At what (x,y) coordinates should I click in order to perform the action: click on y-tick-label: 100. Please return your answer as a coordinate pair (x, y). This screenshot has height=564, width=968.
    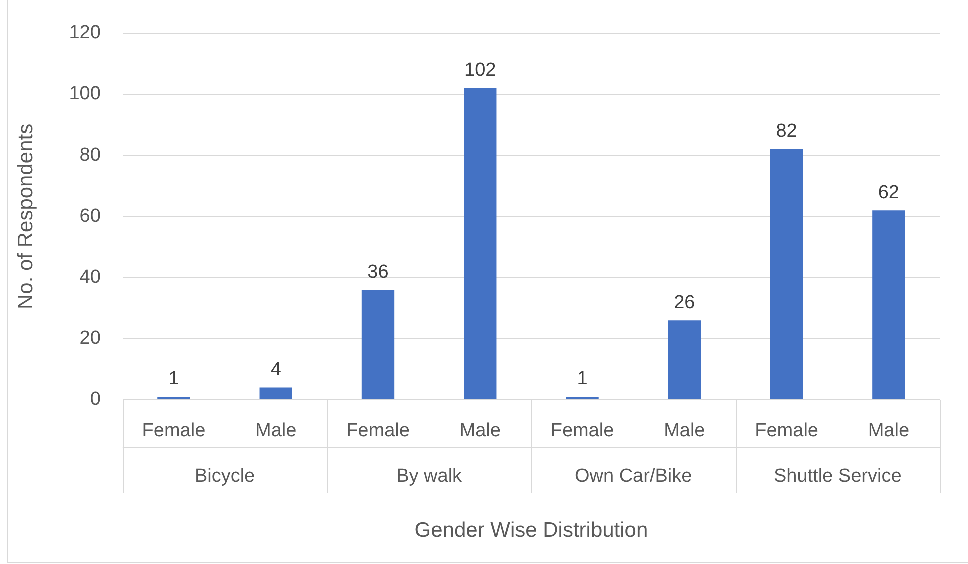
    Looking at the image, I should click on (85, 94).